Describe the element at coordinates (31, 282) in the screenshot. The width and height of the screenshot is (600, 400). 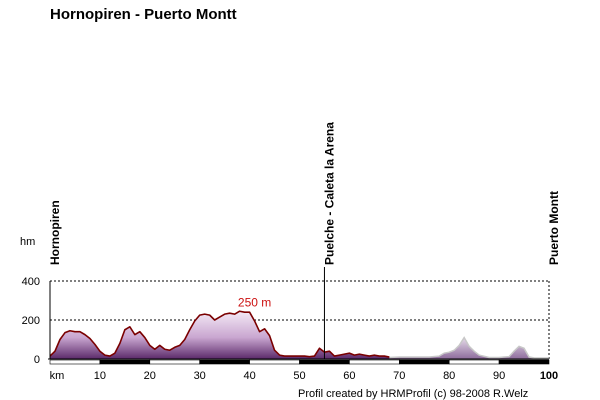
I see `y-tick-label-2: 400` at that location.